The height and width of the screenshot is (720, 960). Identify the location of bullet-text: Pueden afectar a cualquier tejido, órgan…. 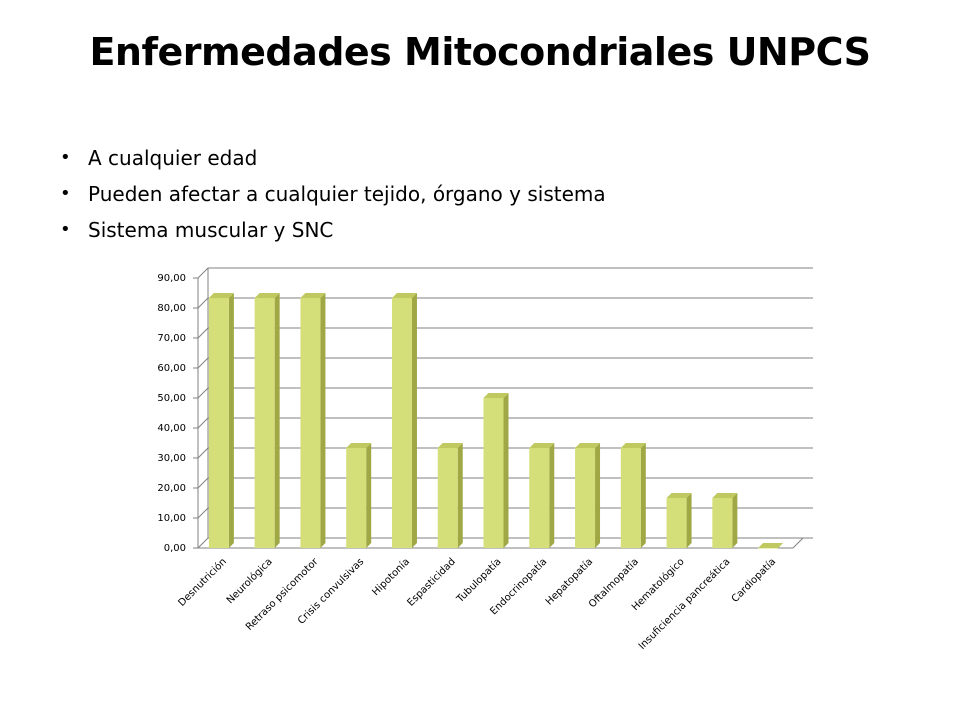
(347, 194).